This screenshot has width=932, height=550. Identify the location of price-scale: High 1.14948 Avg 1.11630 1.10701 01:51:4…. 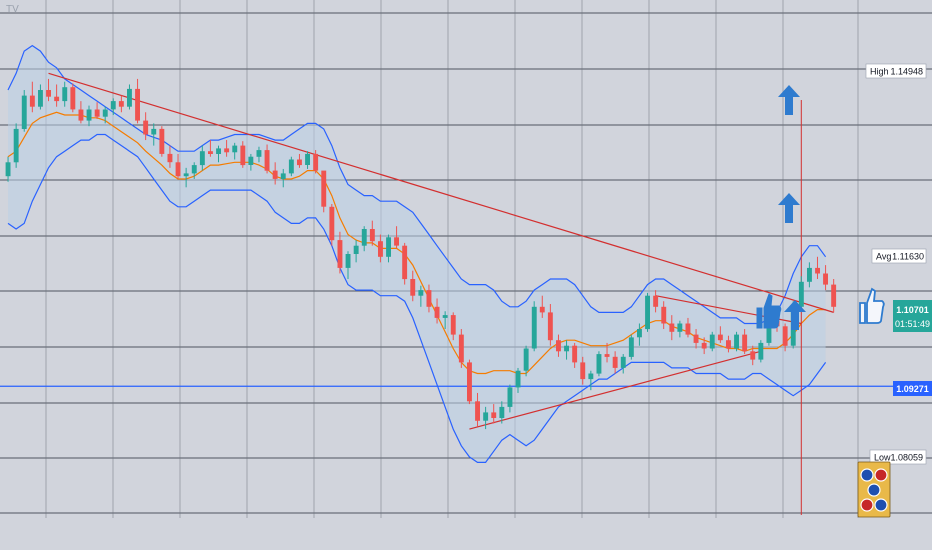
(898, 264).